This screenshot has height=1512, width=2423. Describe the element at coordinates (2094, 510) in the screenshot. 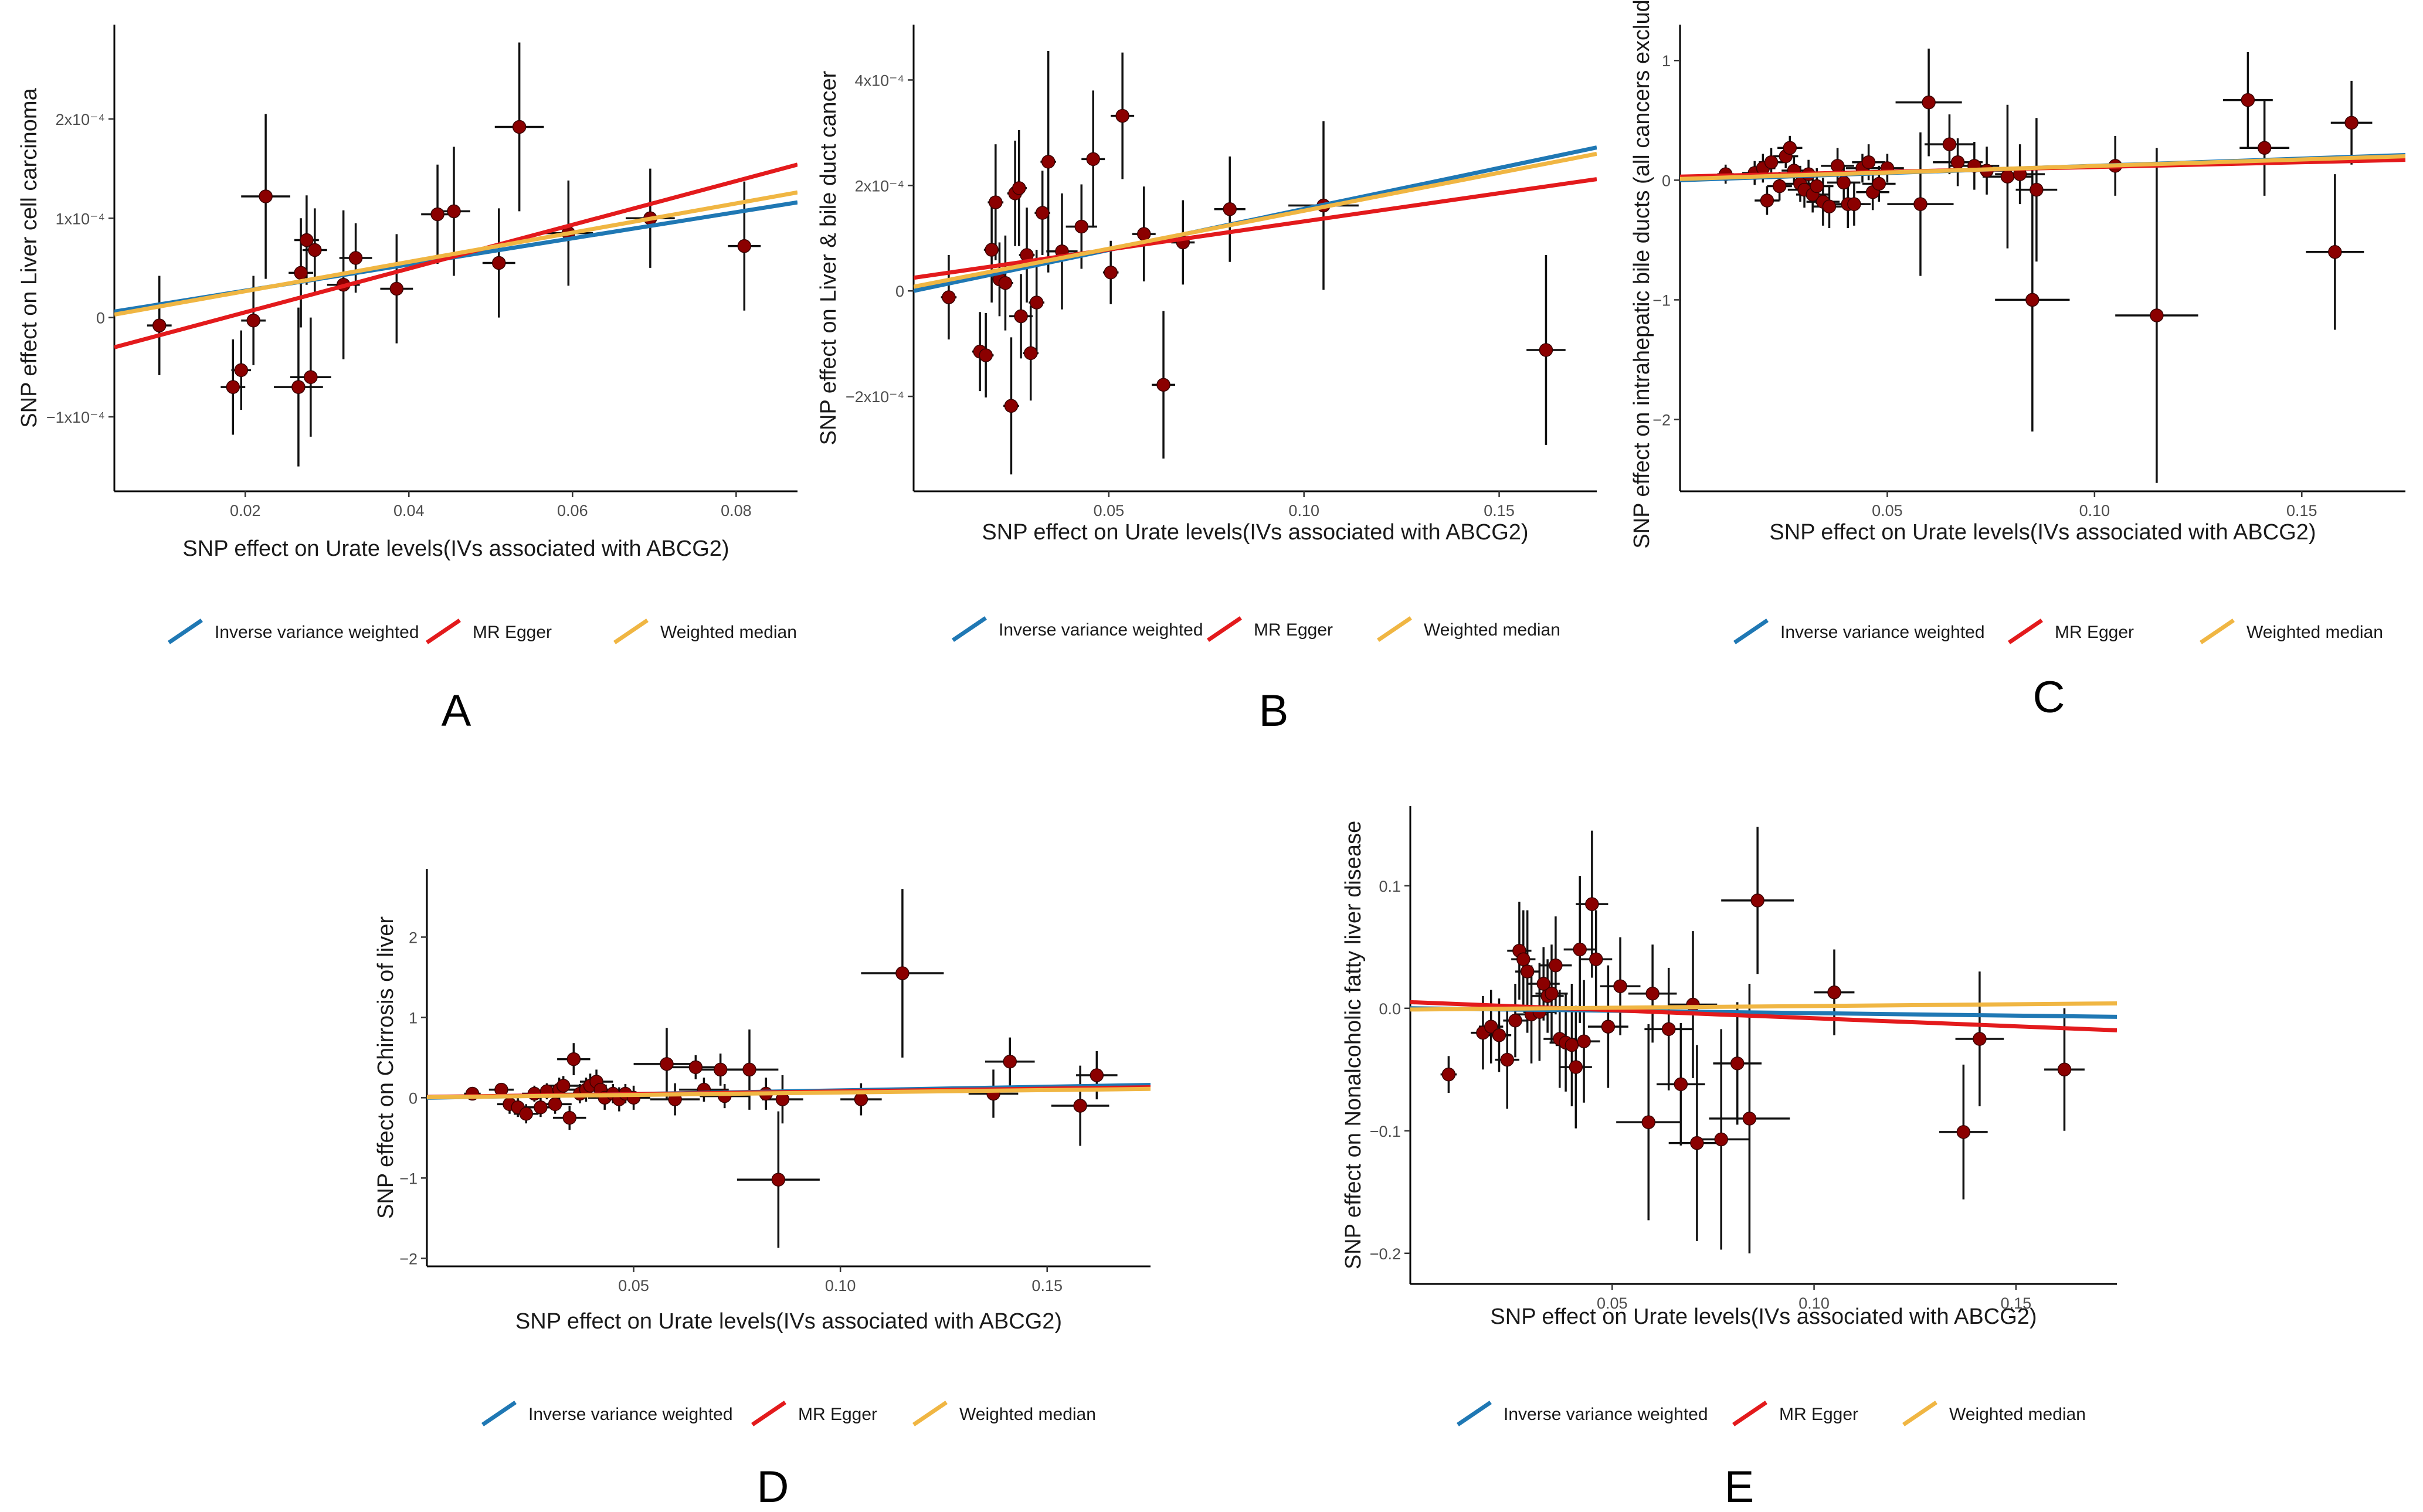

I see `x-tick-label: 0.10` at that location.